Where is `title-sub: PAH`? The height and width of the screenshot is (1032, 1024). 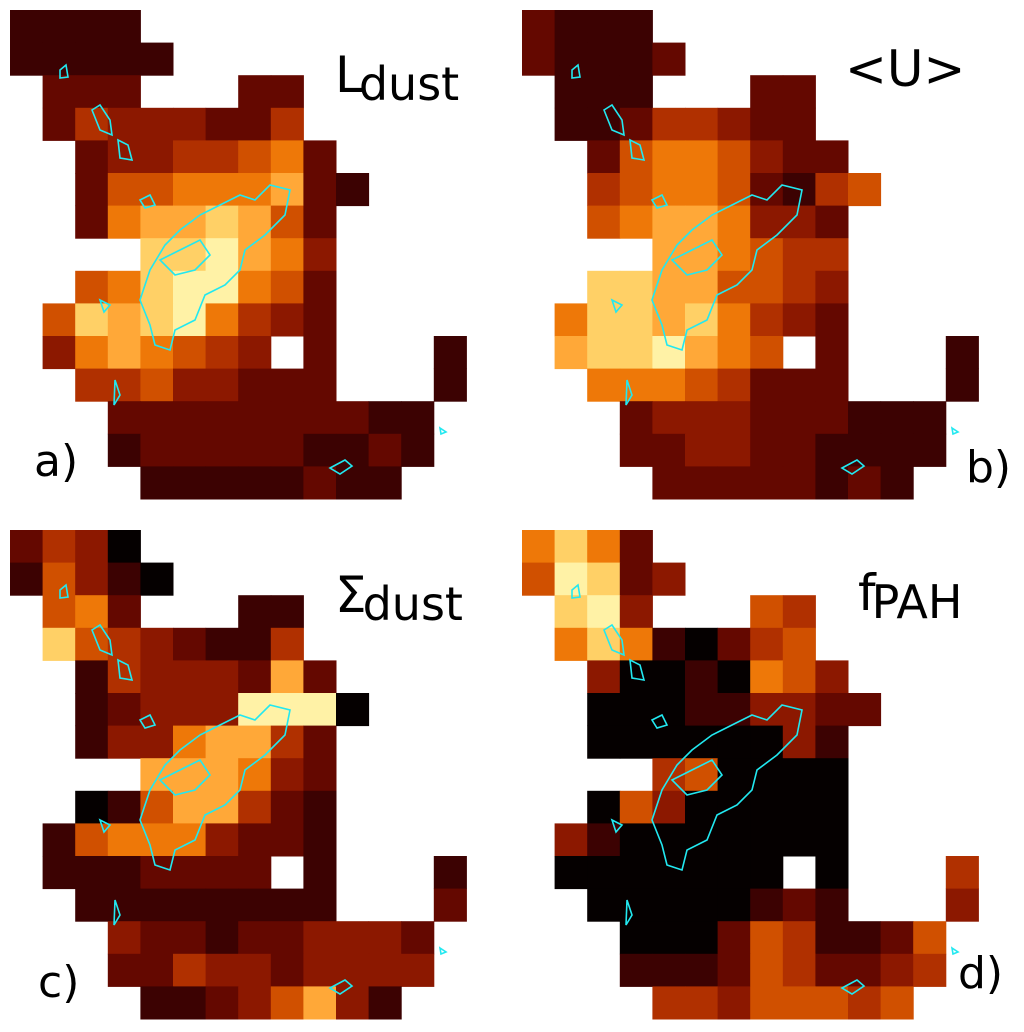
title-sub: PAH is located at coordinates (917, 602).